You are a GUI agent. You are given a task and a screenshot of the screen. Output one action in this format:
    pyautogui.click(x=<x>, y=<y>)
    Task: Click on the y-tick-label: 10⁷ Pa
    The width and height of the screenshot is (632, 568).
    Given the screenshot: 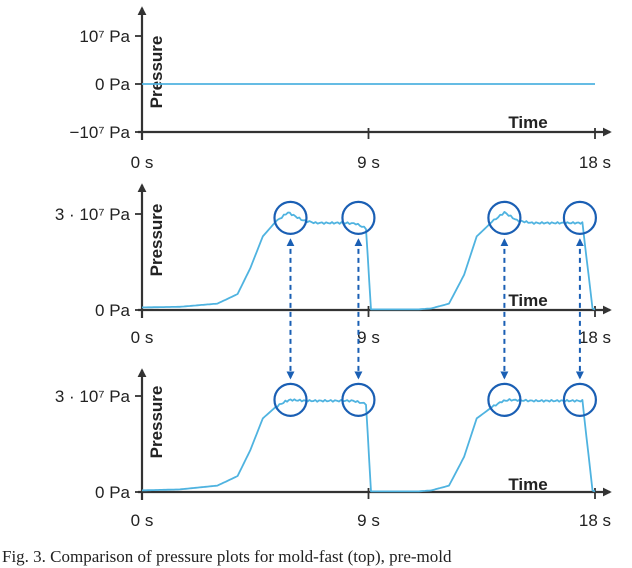 What is the action you would take?
    pyautogui.click(x=104, y=36)
    